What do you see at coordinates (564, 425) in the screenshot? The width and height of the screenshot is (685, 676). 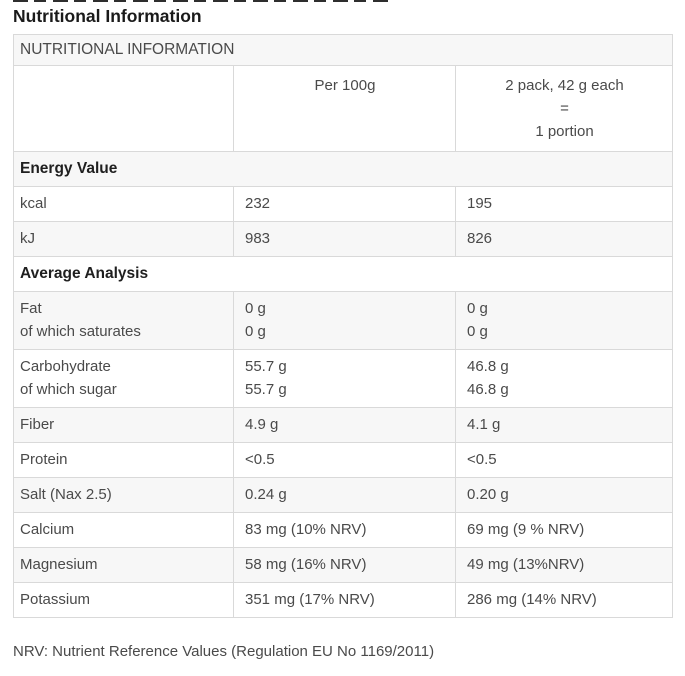 I see `portion-cell: 4.1 g` at bounding box center [564, 425].